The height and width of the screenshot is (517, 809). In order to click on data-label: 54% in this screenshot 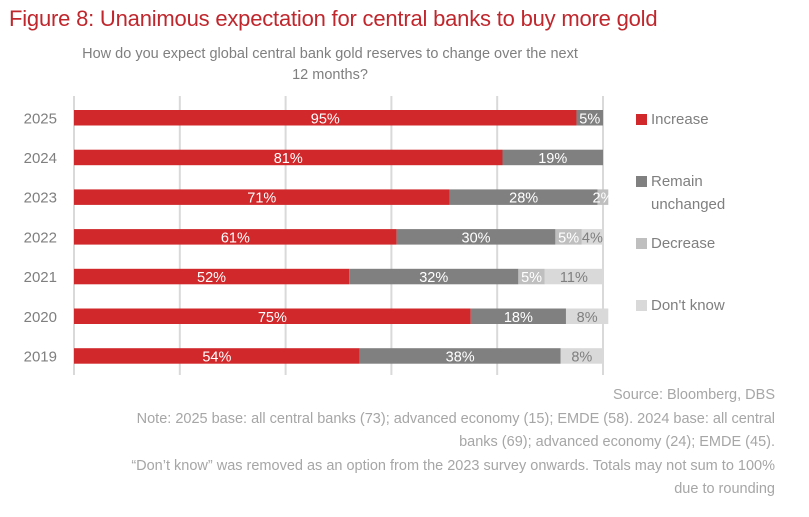, I will do `click(216, 357)`.